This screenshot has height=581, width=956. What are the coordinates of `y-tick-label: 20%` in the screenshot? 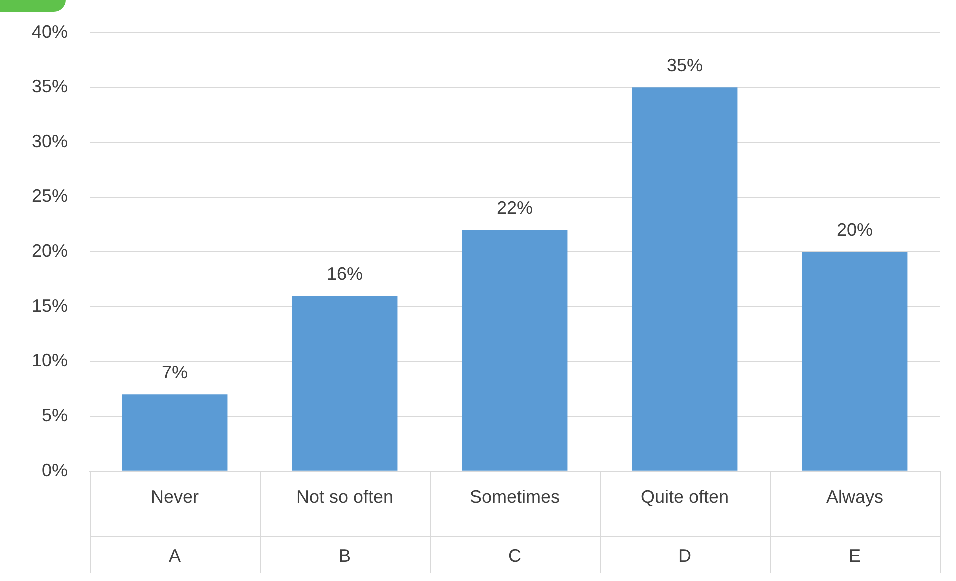 It's located at (50, 251).